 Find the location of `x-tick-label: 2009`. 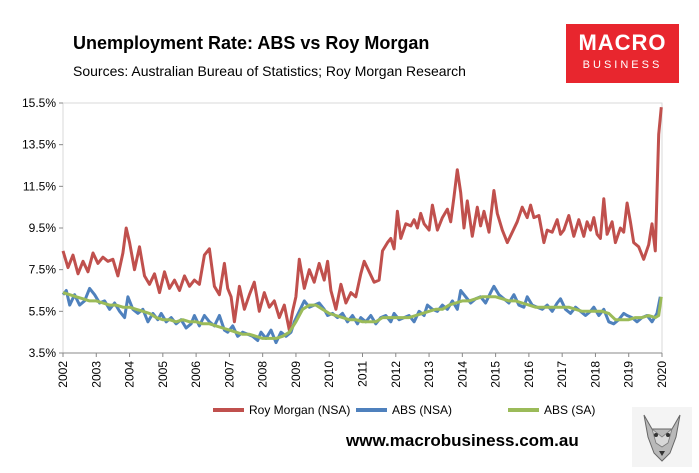

x-tick-label: 2009 is located at coordinates (296, 374).